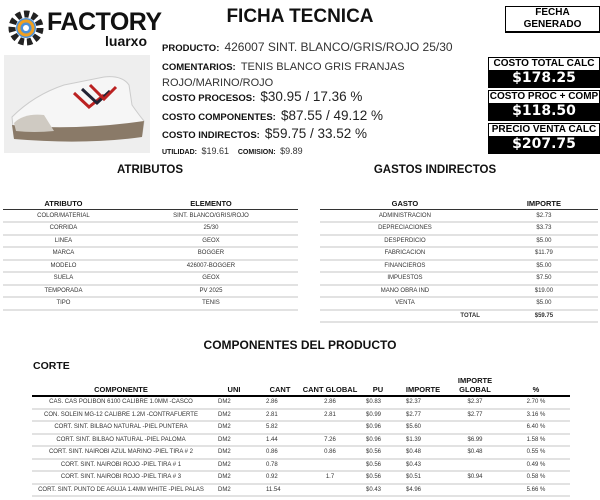 This screenshot has width=600, height=500. What do you see at coordinates (199, 67) in the screenshot?
I see `comentarios-label: COMENTARIOS:` at bounding box center [199, 67].